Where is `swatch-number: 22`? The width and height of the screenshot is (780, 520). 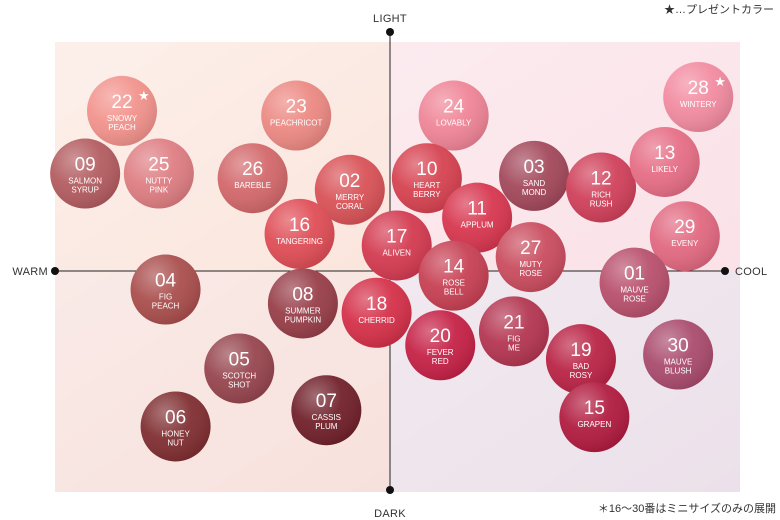 swatch-number: 22 is located at coordinates (121, 102).